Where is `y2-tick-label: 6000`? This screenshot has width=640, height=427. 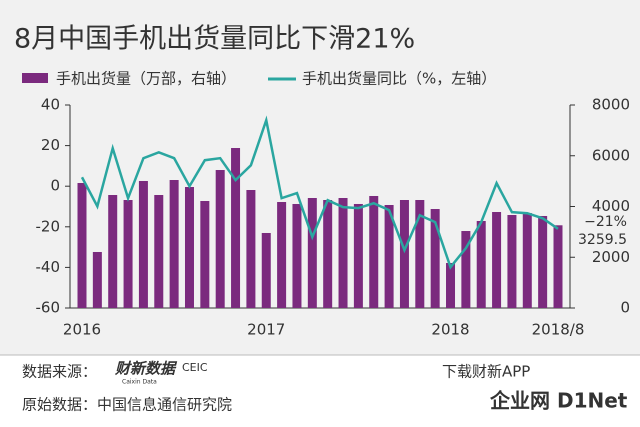
y2-tick-label: 6000 is located at coordinates (611, 155).